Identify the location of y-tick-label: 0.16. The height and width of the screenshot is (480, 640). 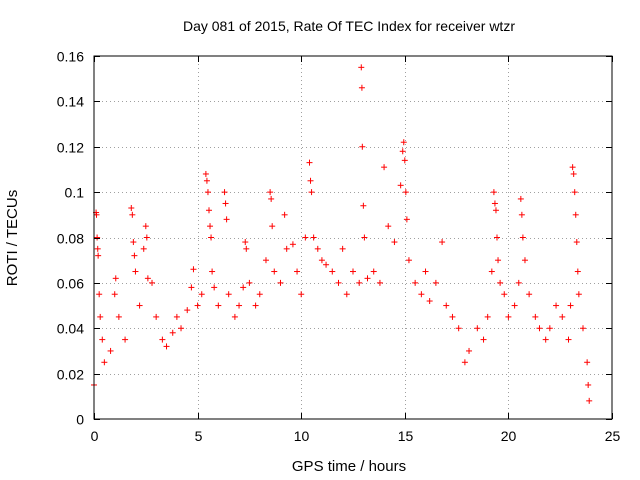
(70, 57).